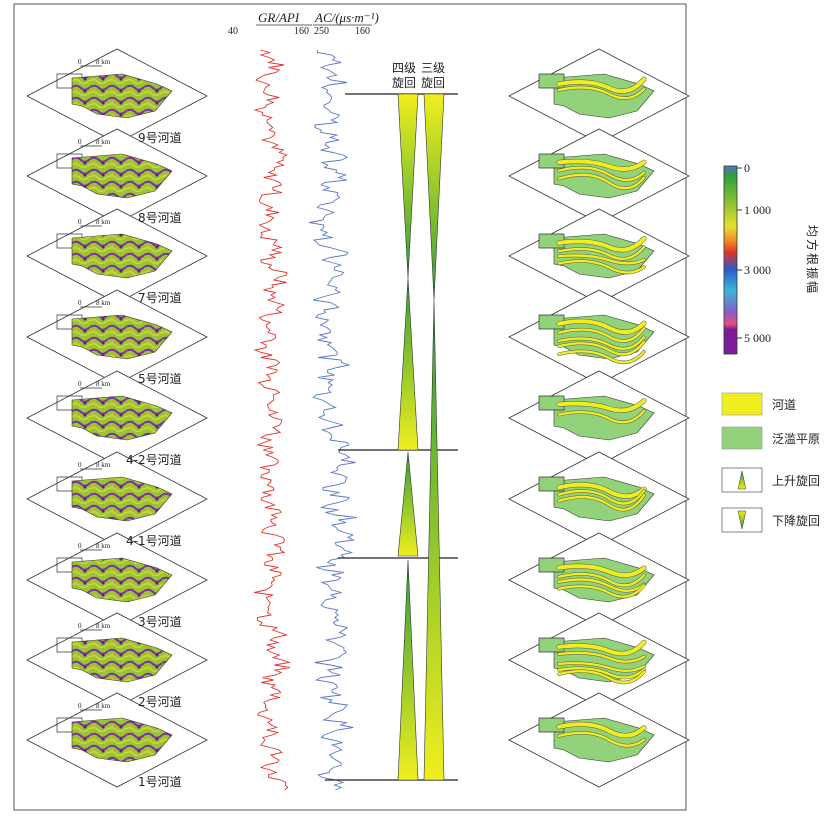  I want to click on channel-label: 3号河道, so click(160, 622).